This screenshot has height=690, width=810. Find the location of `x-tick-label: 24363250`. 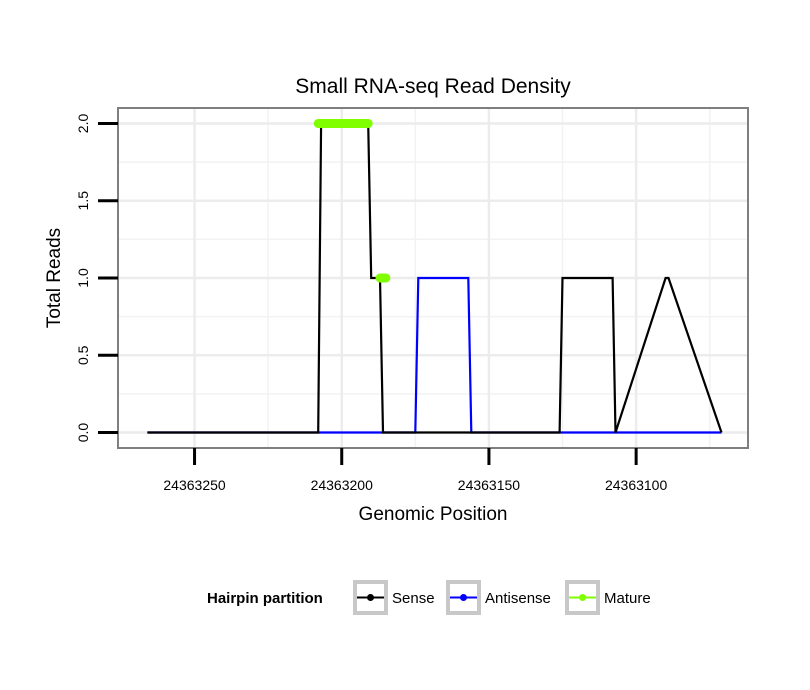

x-tick-label: 24363250 is located at coordinates (194, 485).